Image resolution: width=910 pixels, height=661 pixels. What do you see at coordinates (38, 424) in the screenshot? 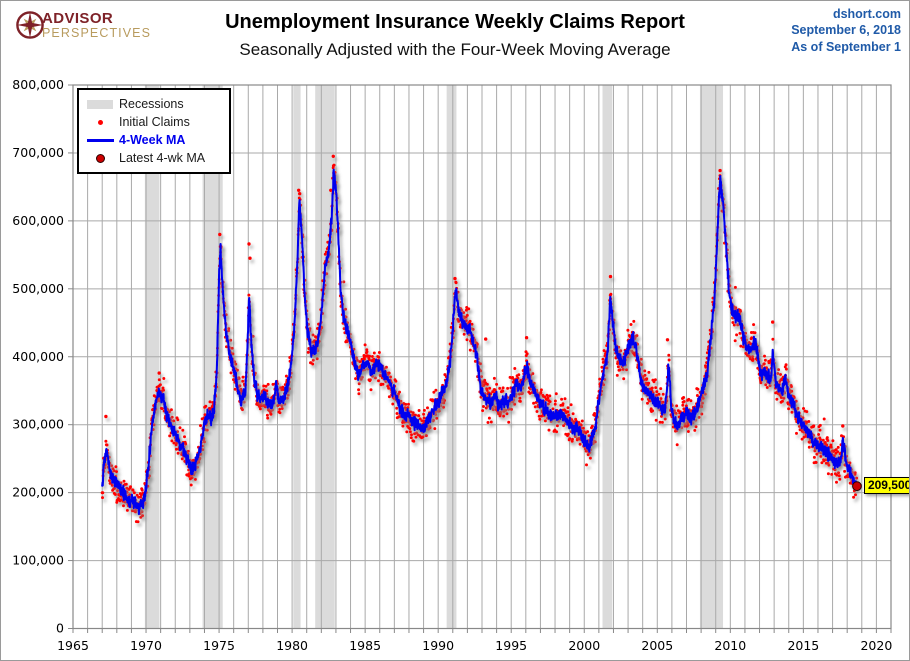
I see `svg-text: 300,000` at bounding box center [38, 424].